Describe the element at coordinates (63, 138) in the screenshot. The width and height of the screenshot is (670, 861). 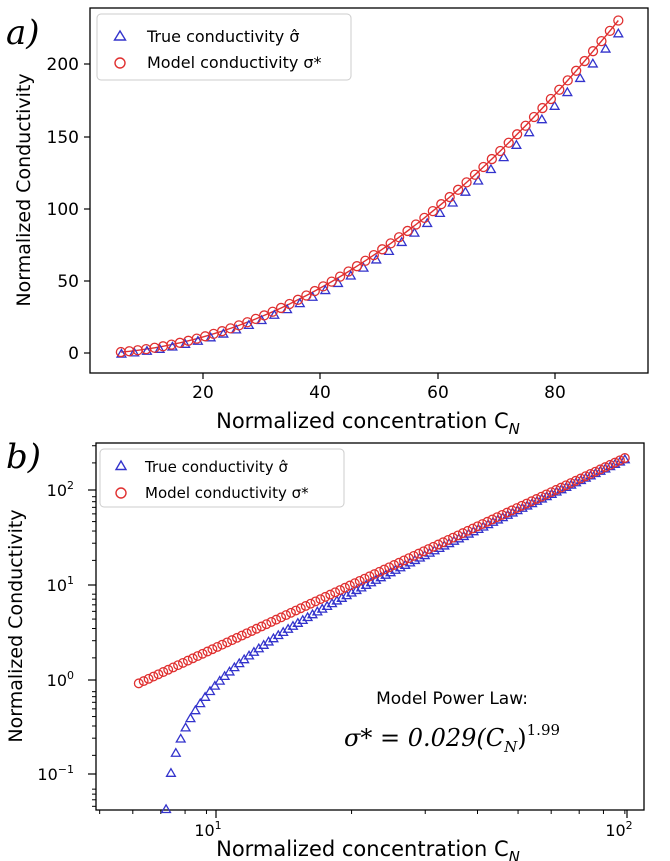
I see `y-tick-label: 150` at that location.